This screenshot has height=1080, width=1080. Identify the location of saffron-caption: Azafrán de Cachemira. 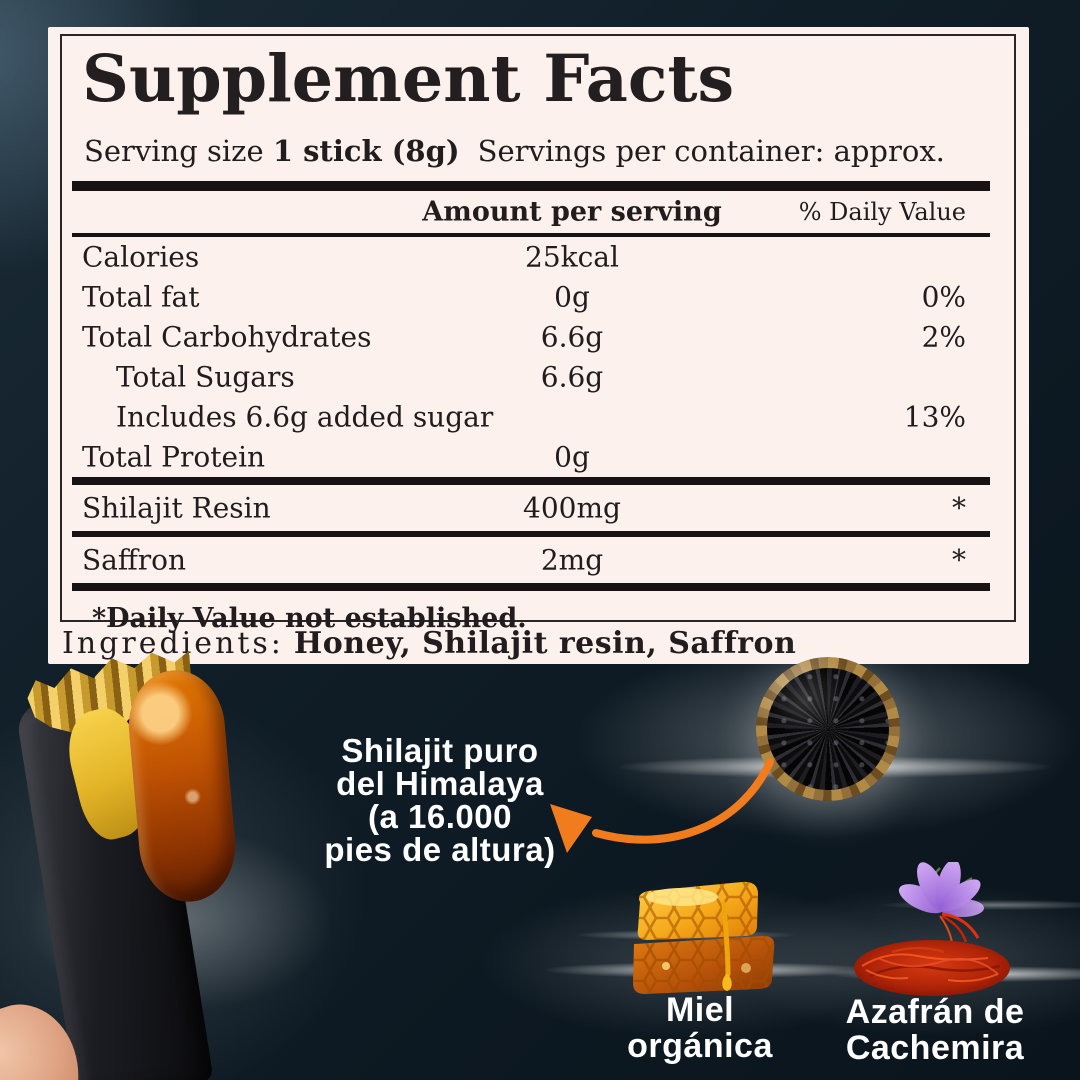
(935, 1030).